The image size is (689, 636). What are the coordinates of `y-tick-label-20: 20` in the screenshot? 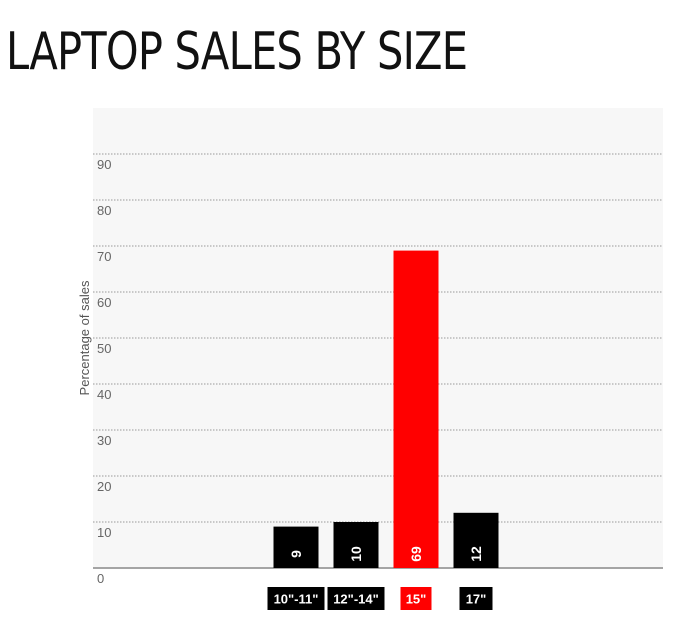 It's located at (104, 486).